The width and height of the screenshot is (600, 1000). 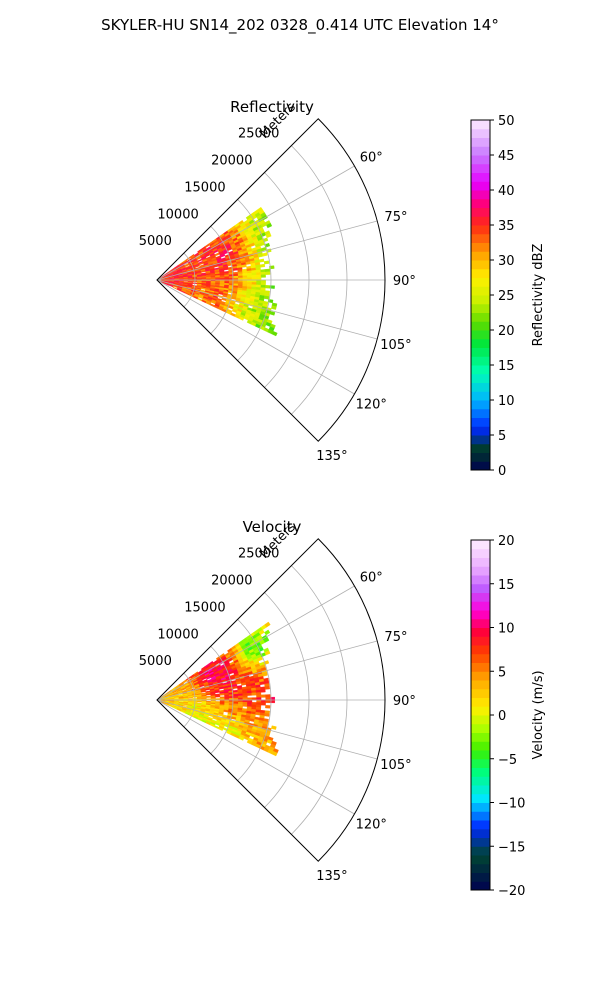 I want to click on azimuth-tick-label: 60°, so click(x=371, y=157).